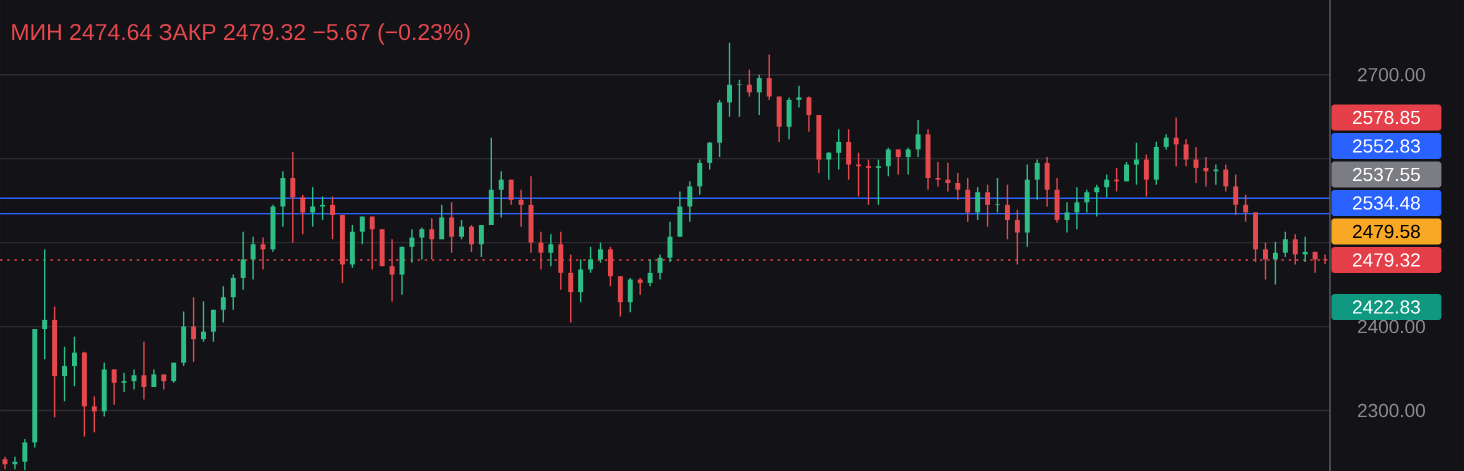 The image size is (1464, 471). What do you see at coordinates (1391, 74) in the screenshot?
I see `y-tick-label: 2700.00` at bounding box center [1391, 74].